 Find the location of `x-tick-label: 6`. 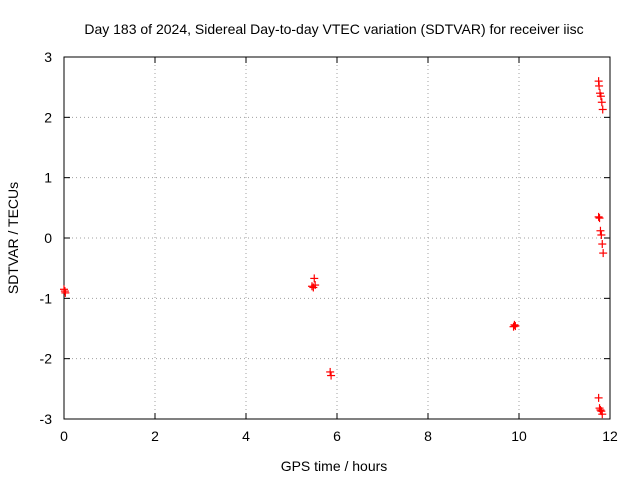

x-tick-label: 6 is located at coordinates (337, 436).